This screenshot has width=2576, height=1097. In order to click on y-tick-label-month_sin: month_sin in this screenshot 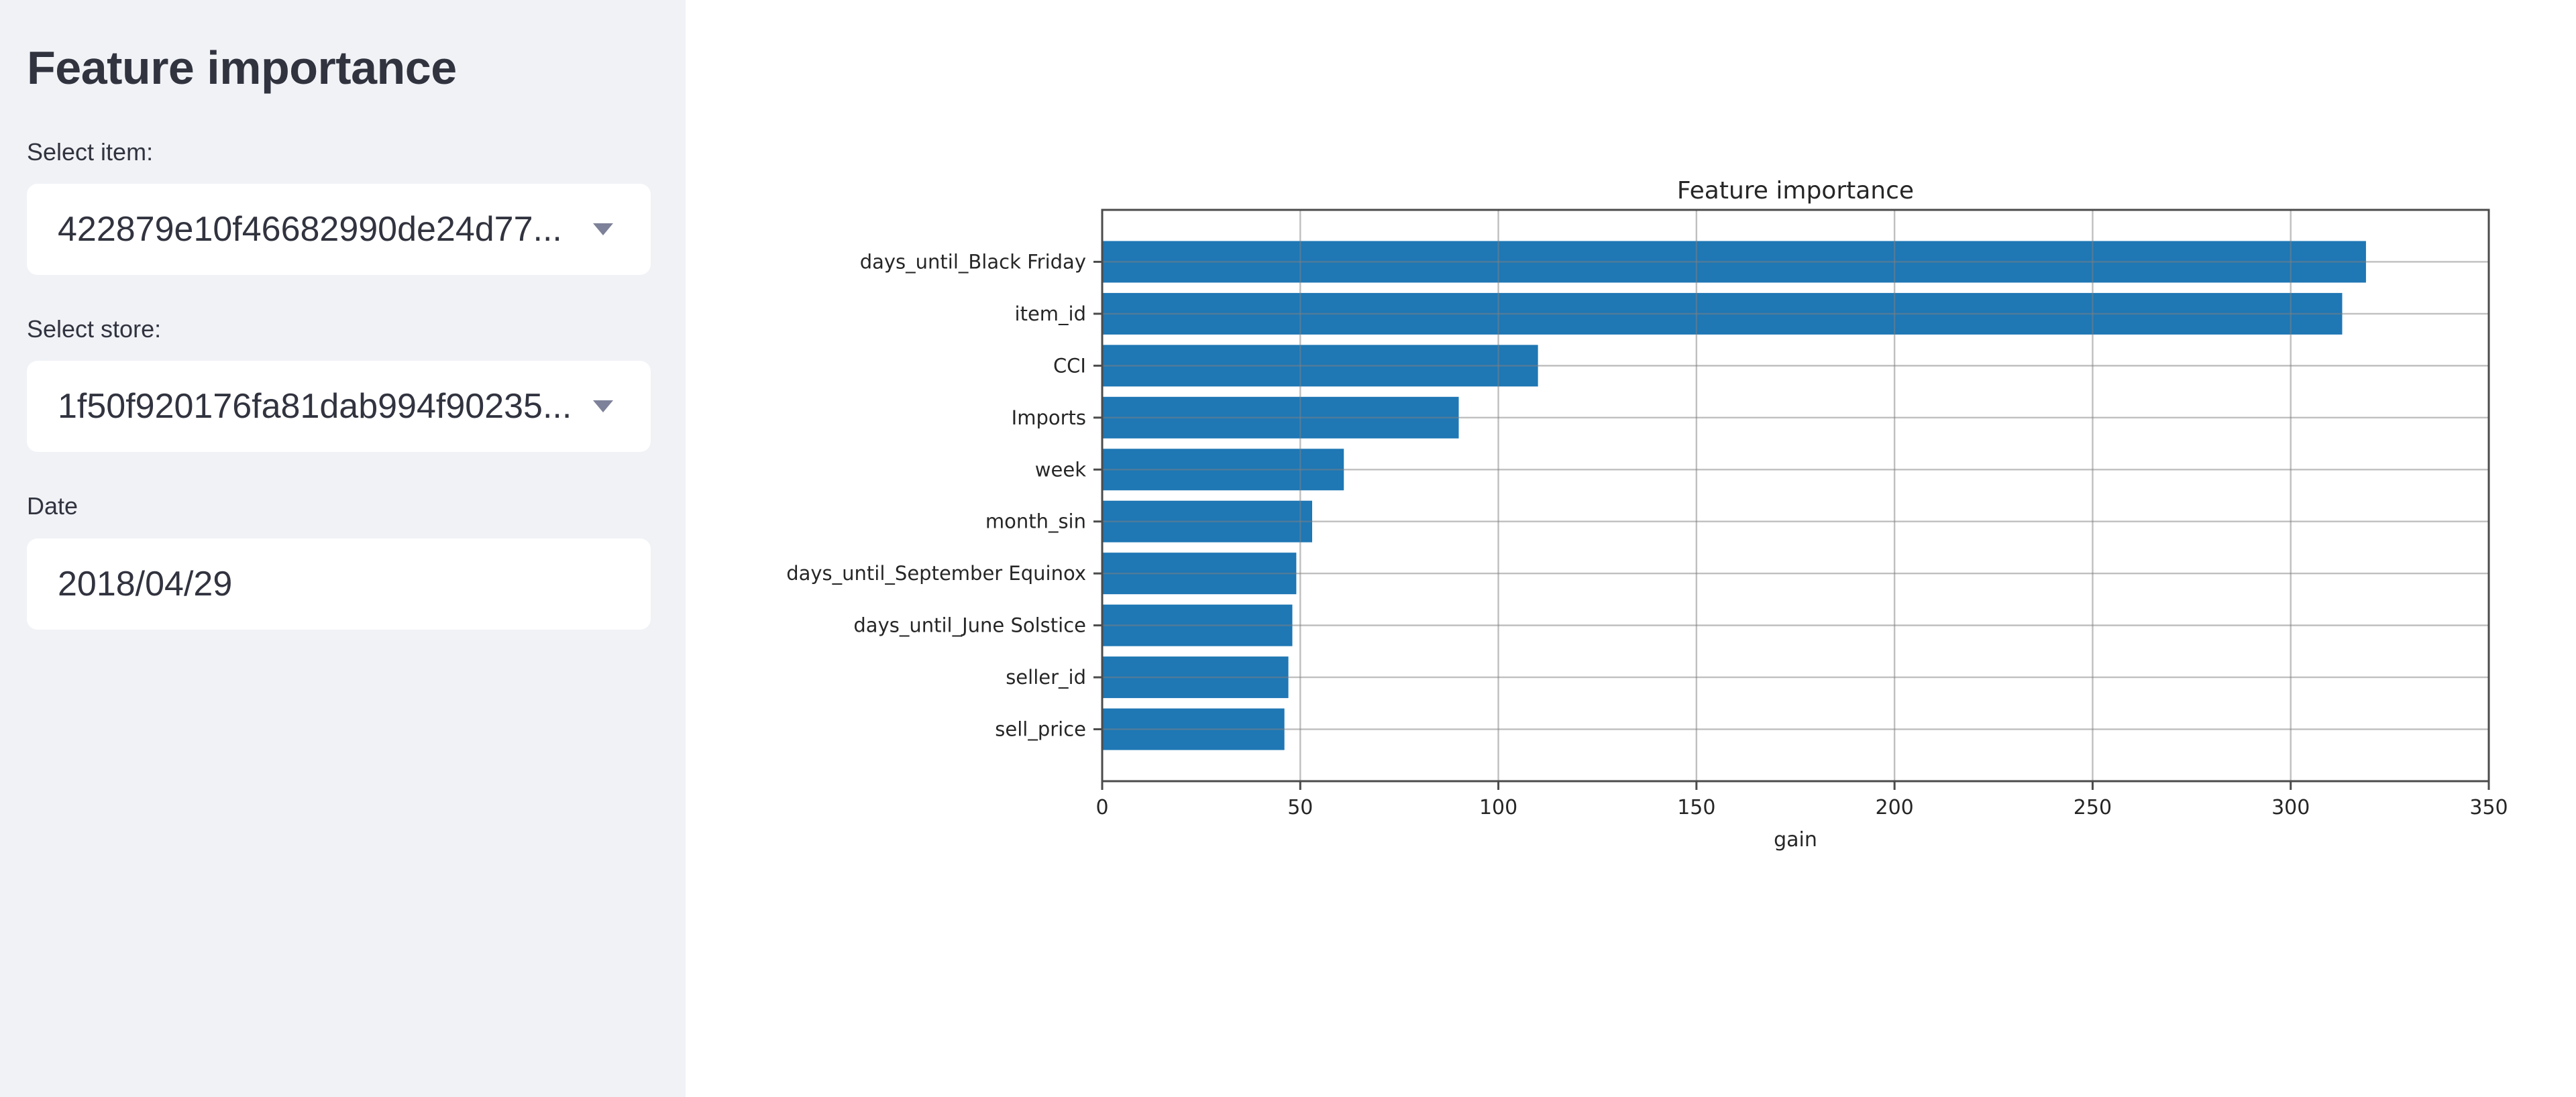, I will do `click(1035, 521)`.